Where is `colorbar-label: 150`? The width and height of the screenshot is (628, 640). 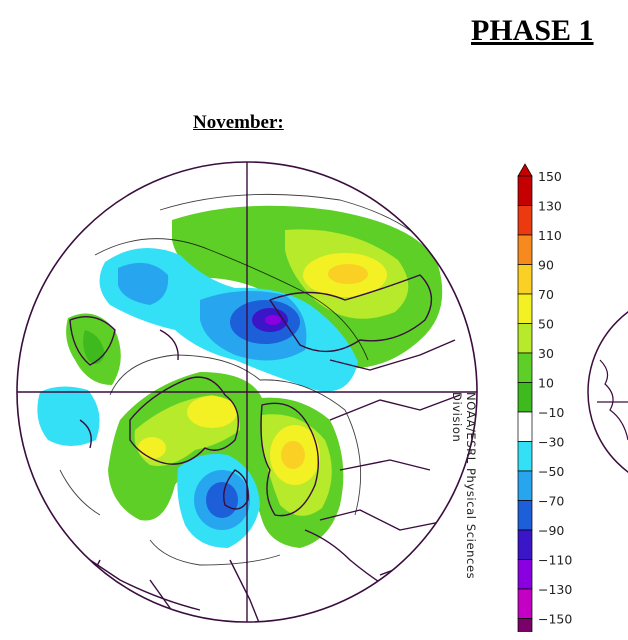
colorbar-label: 150 is located at coordinates (550, 176).